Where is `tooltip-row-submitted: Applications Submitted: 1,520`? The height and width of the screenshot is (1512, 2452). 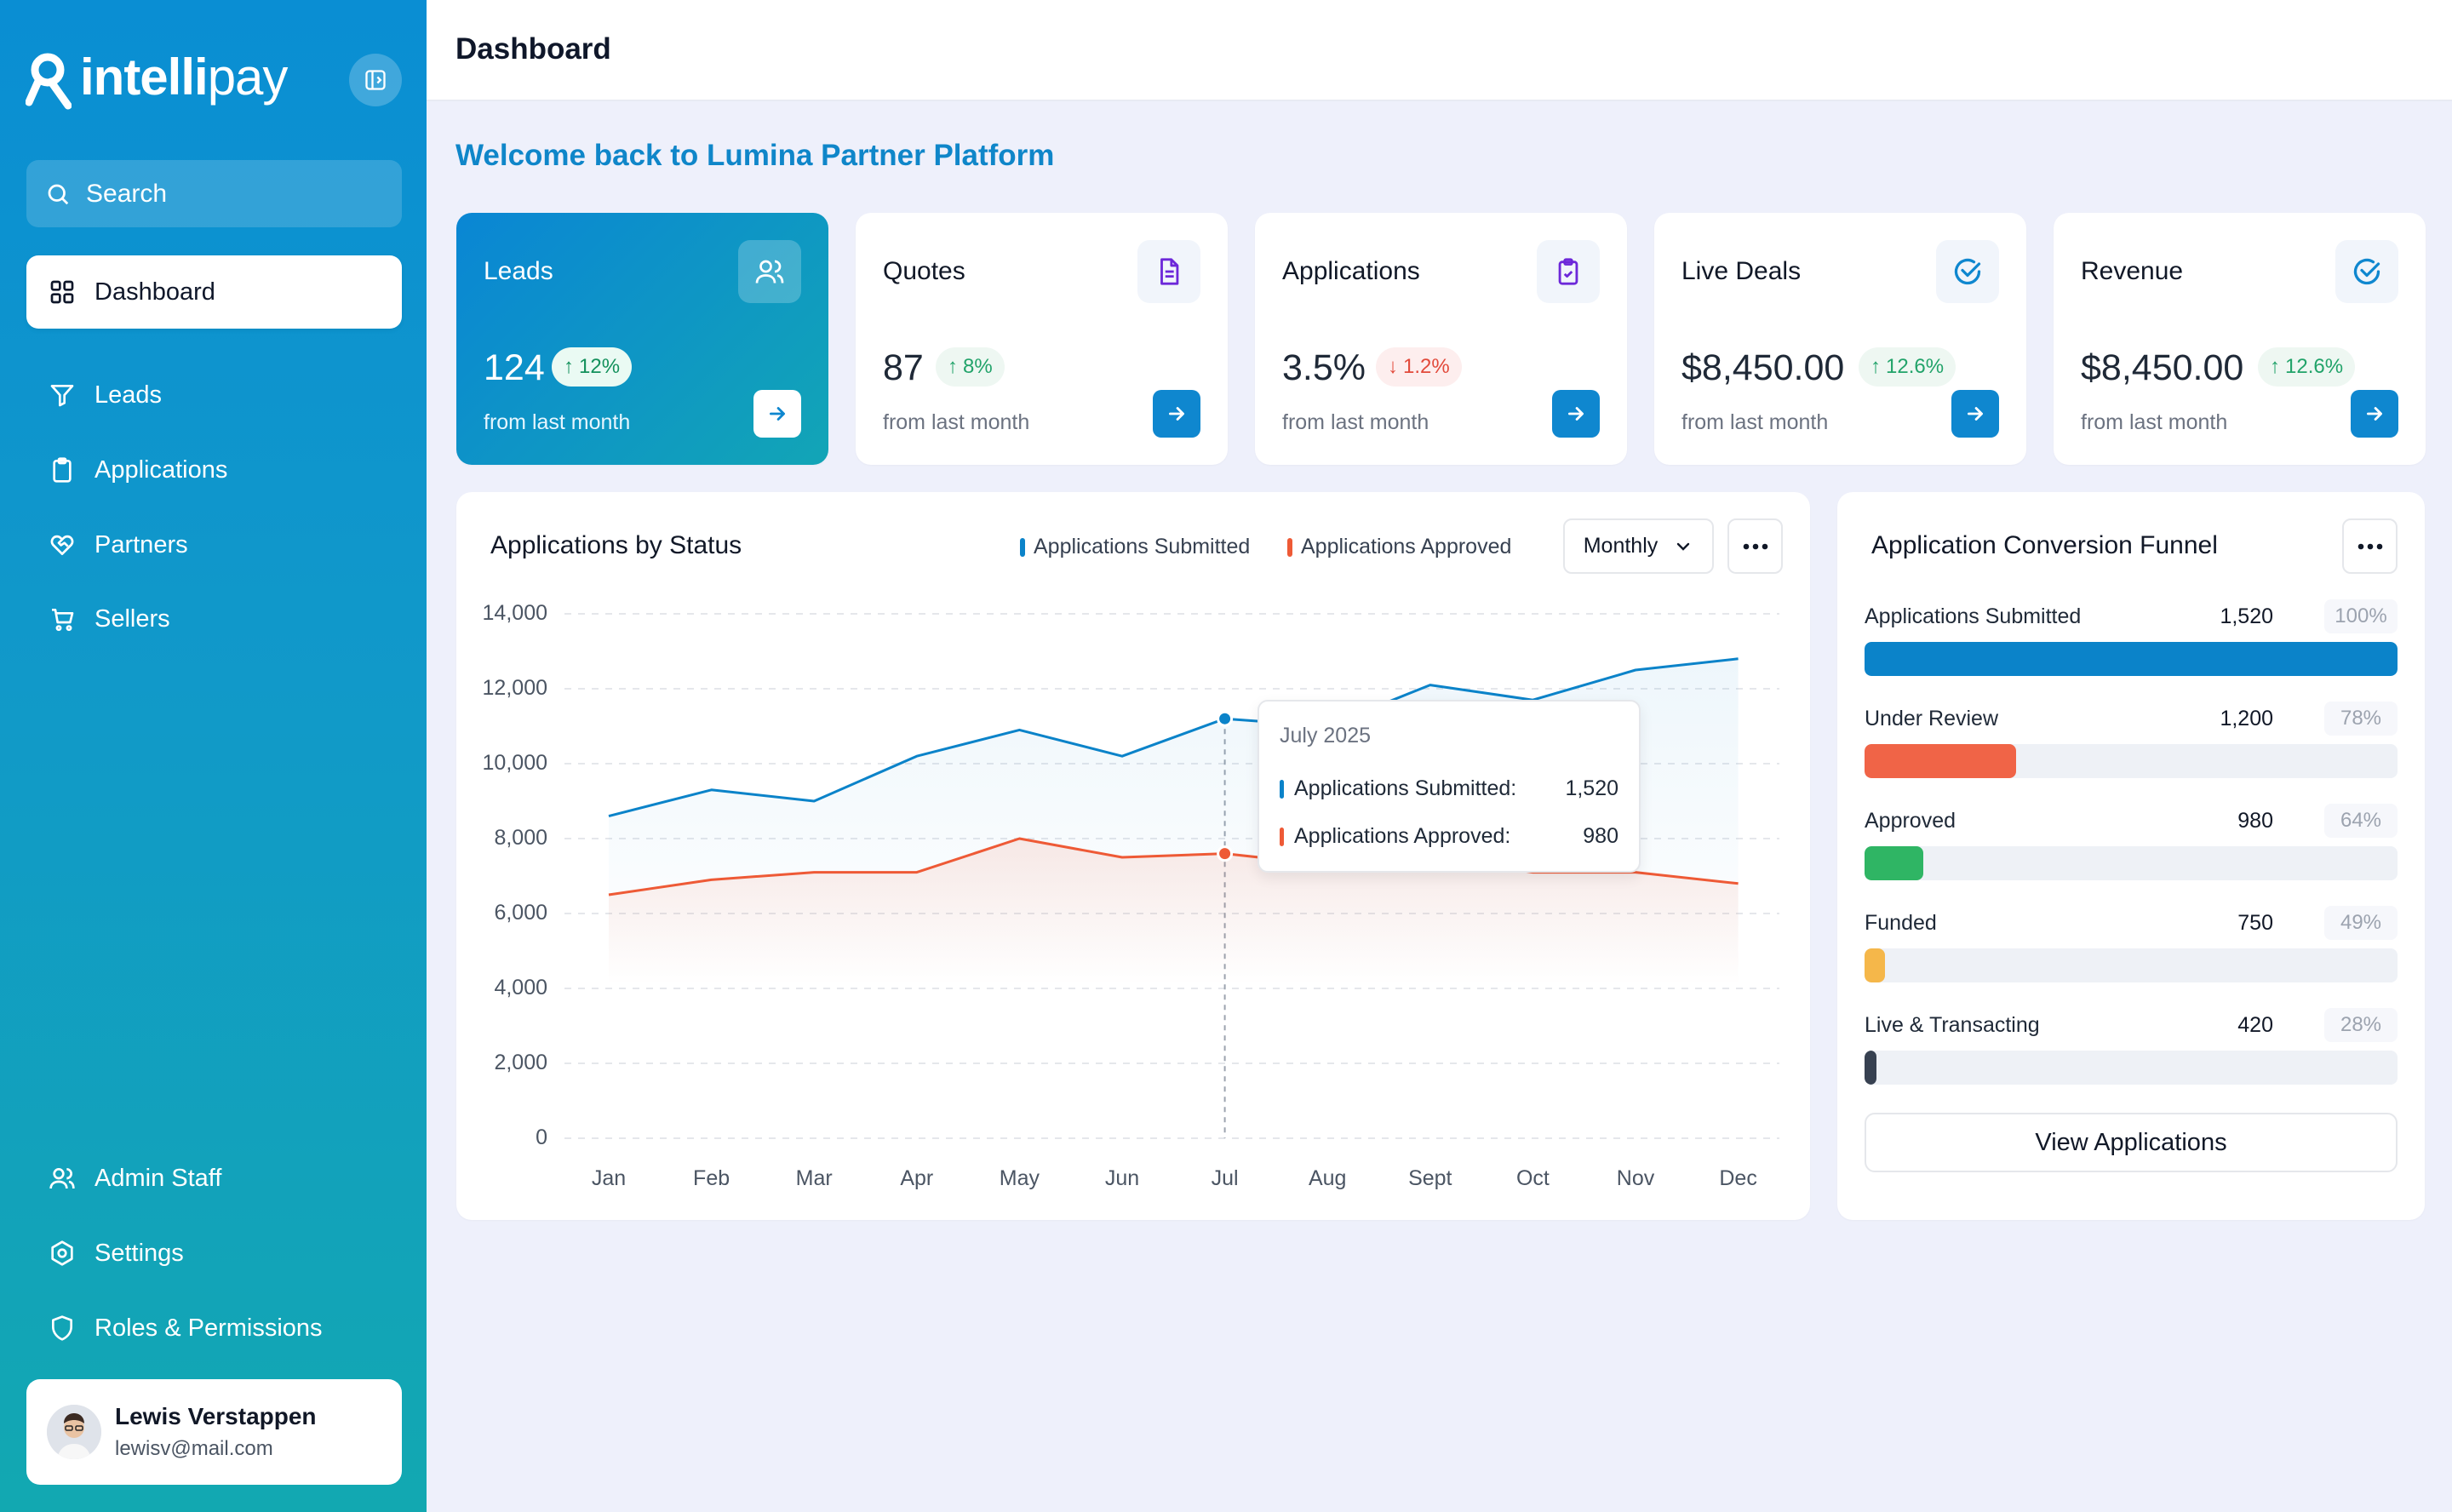
tooltip-row-submitted: Applications Submitted: 1,520 is located at coordinates (1449, 788).